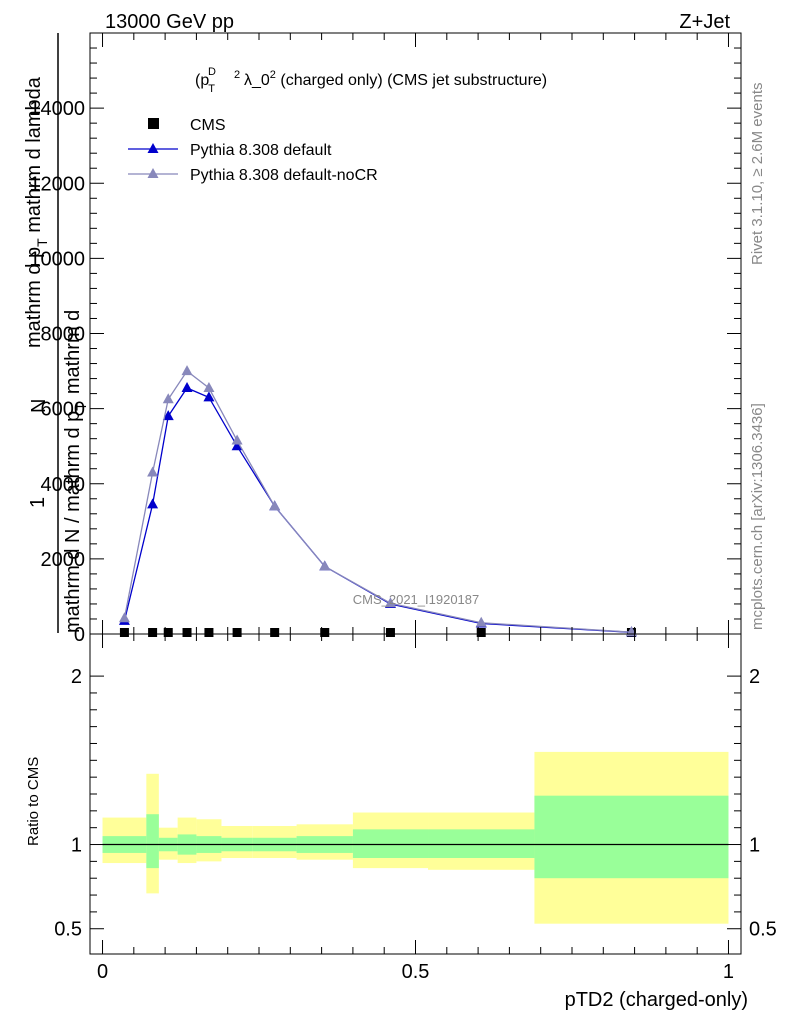 Image resolution: width=786 pixels, height=1024 pixels. Describe the element at coordinates (757, 174) in the screenshot. I see `rivet-version-label: Rivet 3.1.10, ≥ 2.6M events` at that location.